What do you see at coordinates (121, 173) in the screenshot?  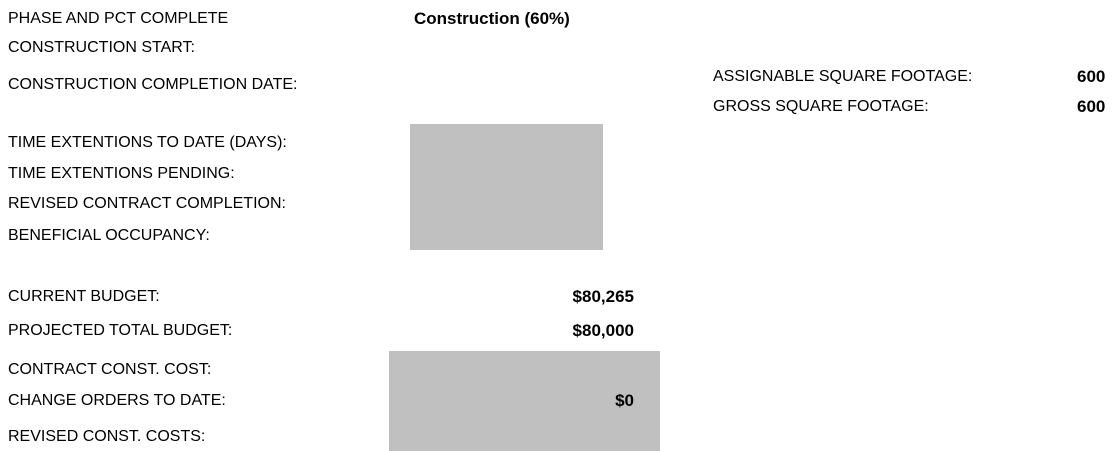 I see `field-label: TIME EXTENTIONS PENDING:` at bounding box center [121, 173].